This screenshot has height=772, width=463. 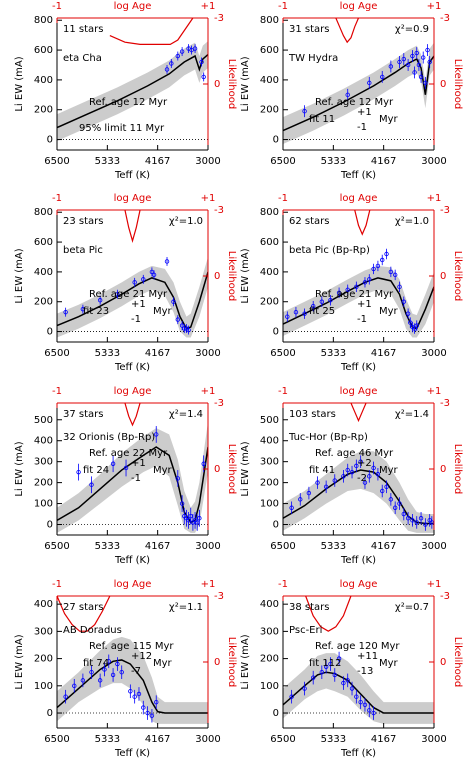 What do you see at coordinates (362, 127) in the screenshot?
I see `fit-minus: -1` at bounding box center [362, 127].